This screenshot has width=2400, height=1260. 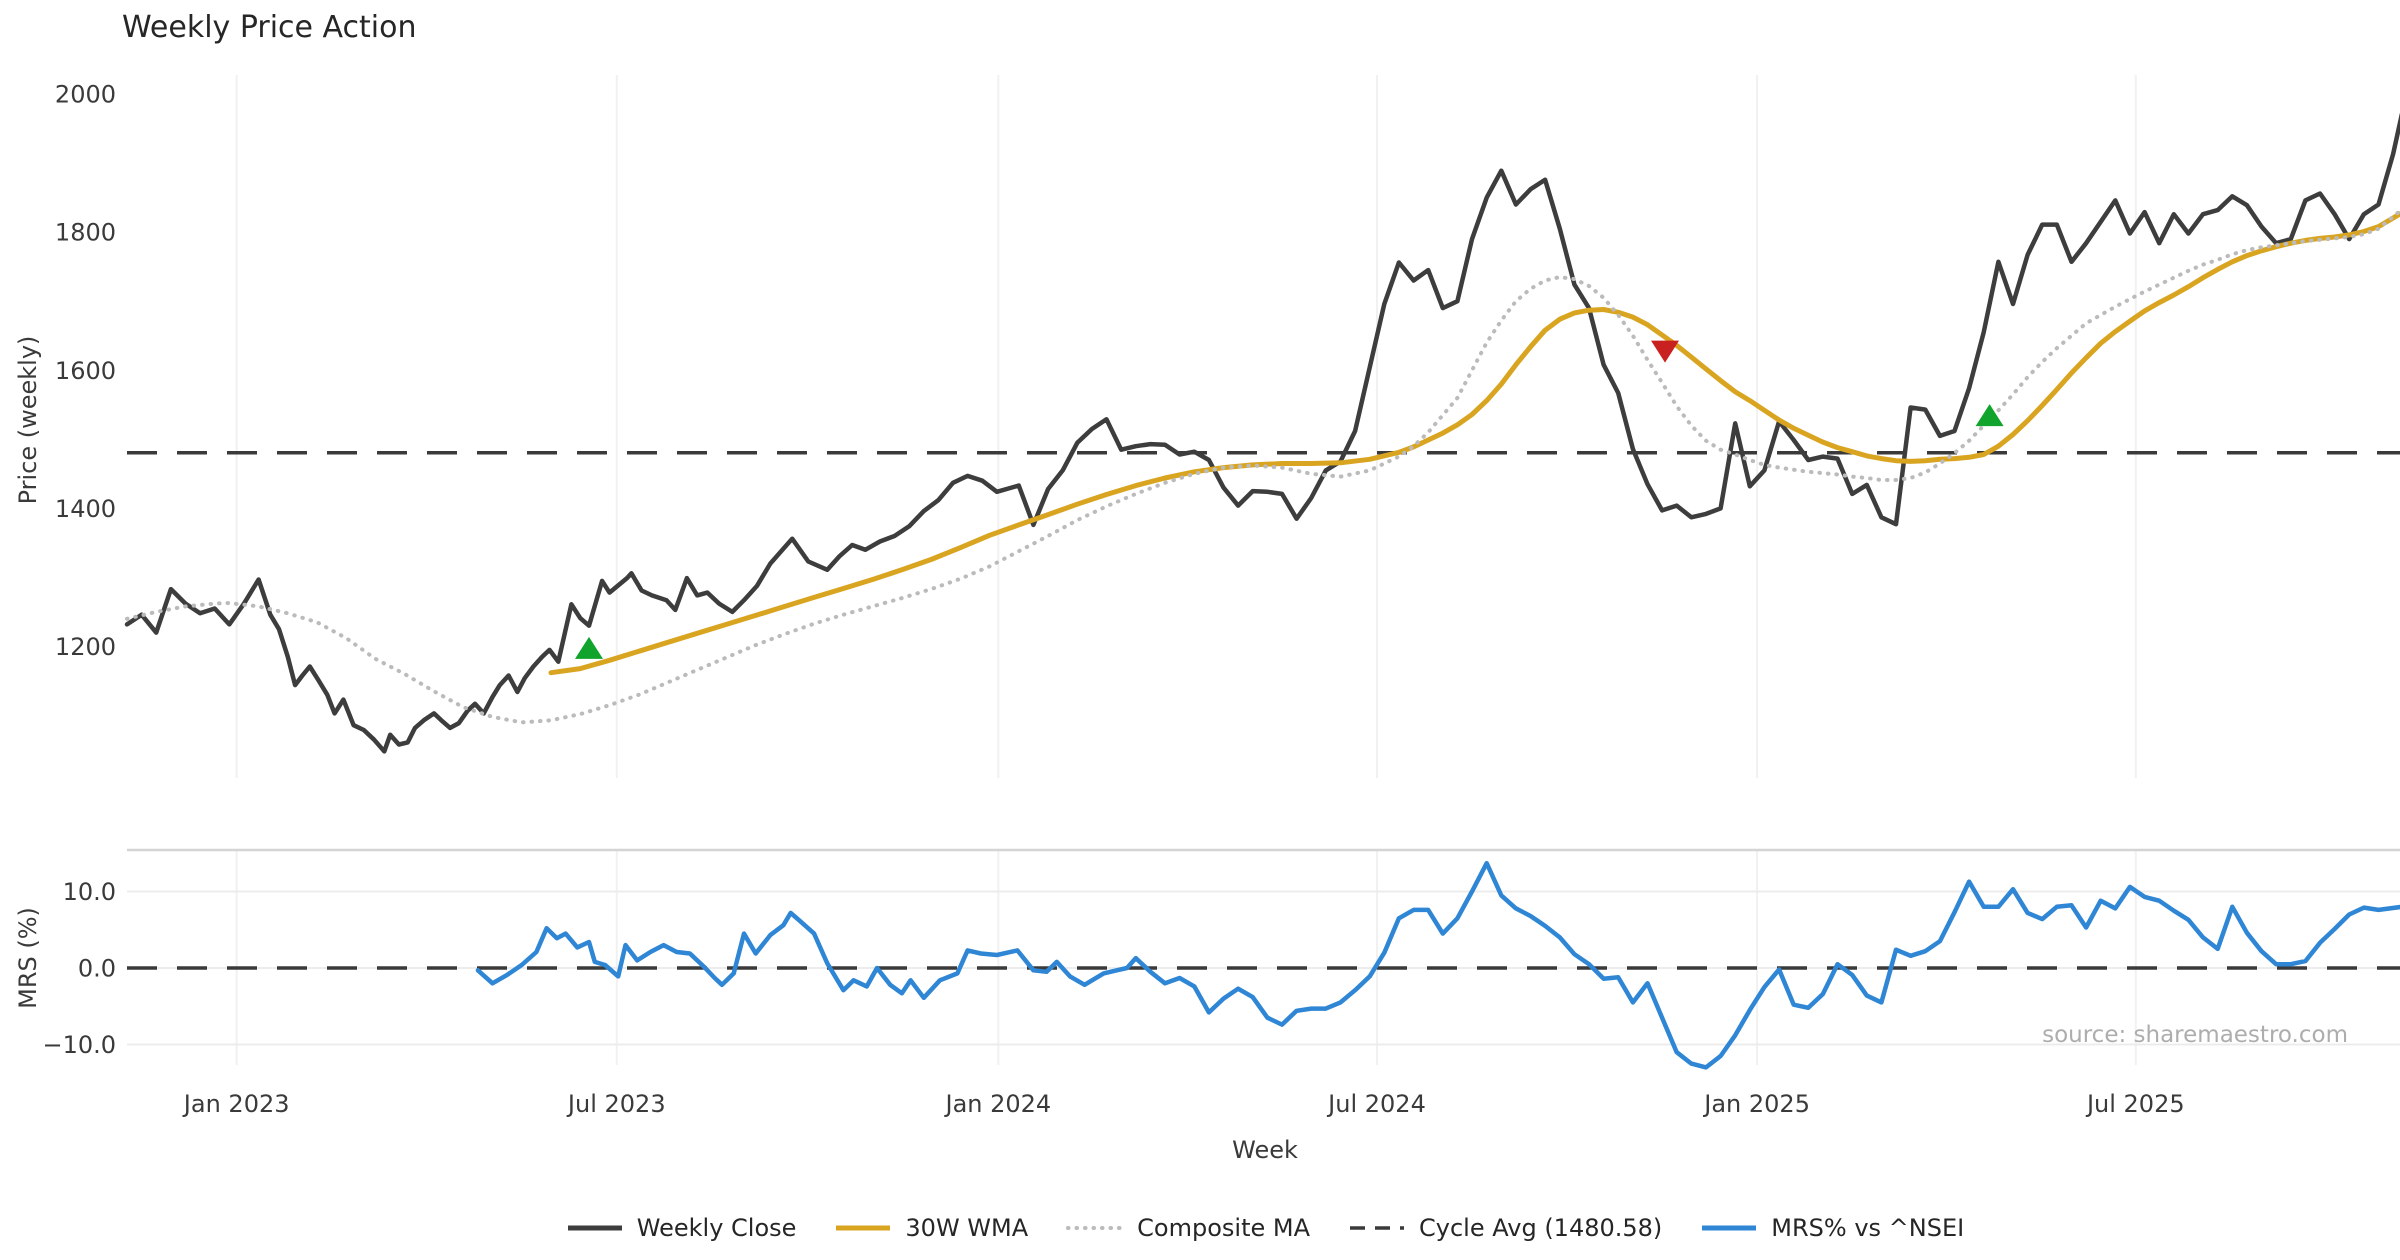 What do you see at coordinates (2195, 1035) in the screenshot?
I see `source-watermark: source: sharemaestro.com` at bounding box center [2195, 1035].